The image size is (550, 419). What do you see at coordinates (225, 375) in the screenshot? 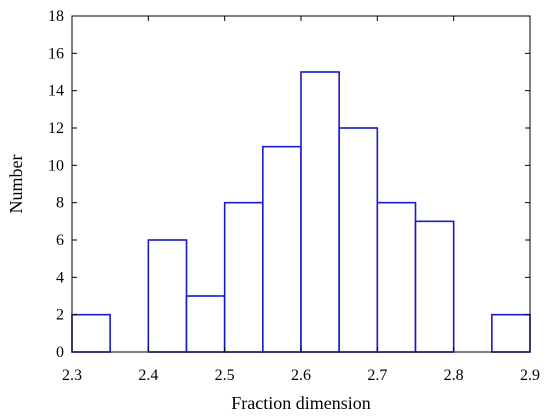
I see `x-tick-label-2: 2.5` at bounding box center [225, 375].